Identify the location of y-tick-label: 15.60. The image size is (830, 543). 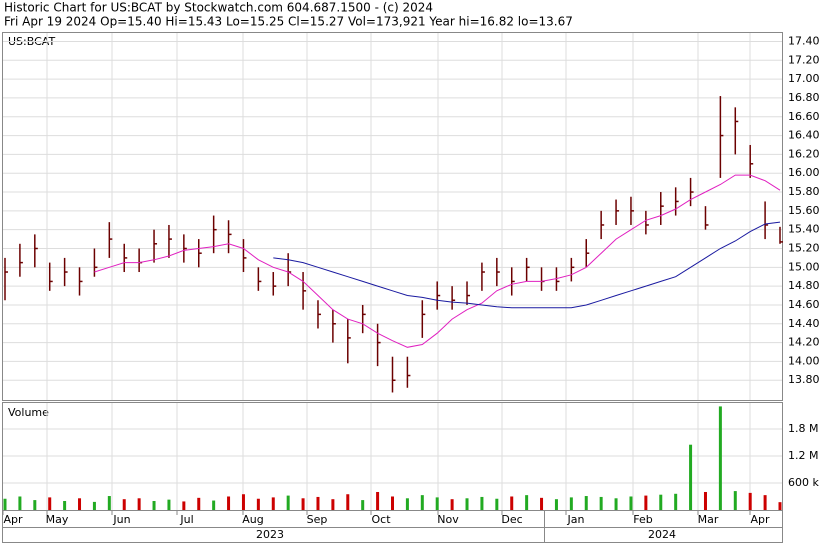
(804, 210).